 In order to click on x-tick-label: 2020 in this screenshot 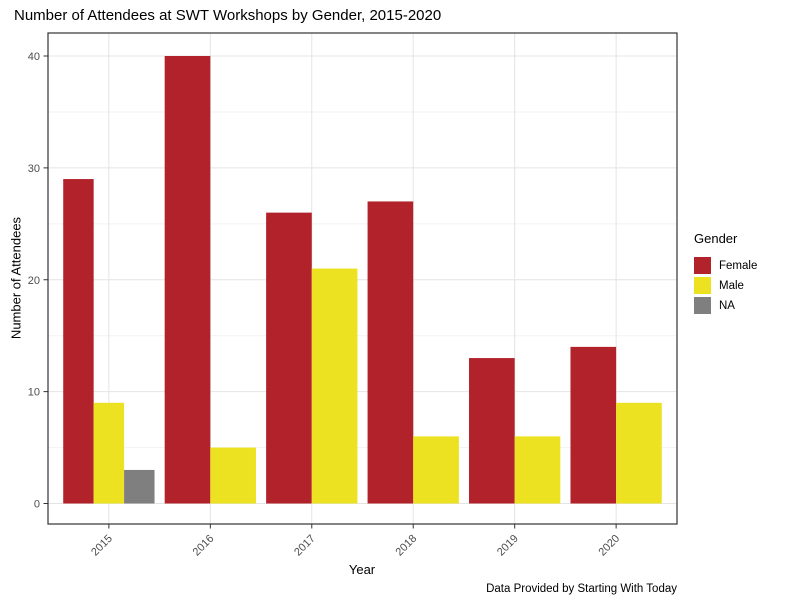, I will do `click(609, 546)`.